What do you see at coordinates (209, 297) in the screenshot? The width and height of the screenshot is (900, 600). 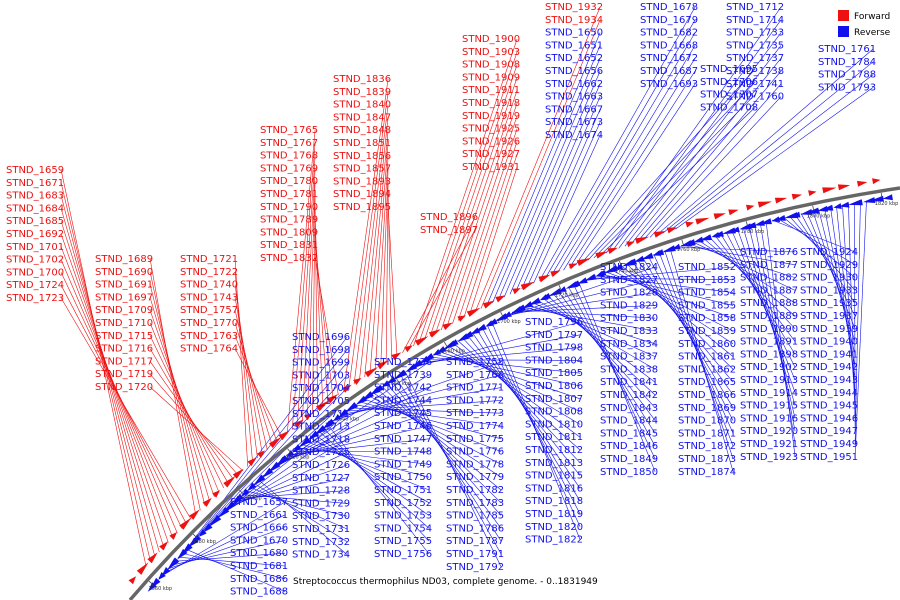 I see `forward-gene-label: STND_1743` at bounding box center [209, 297].